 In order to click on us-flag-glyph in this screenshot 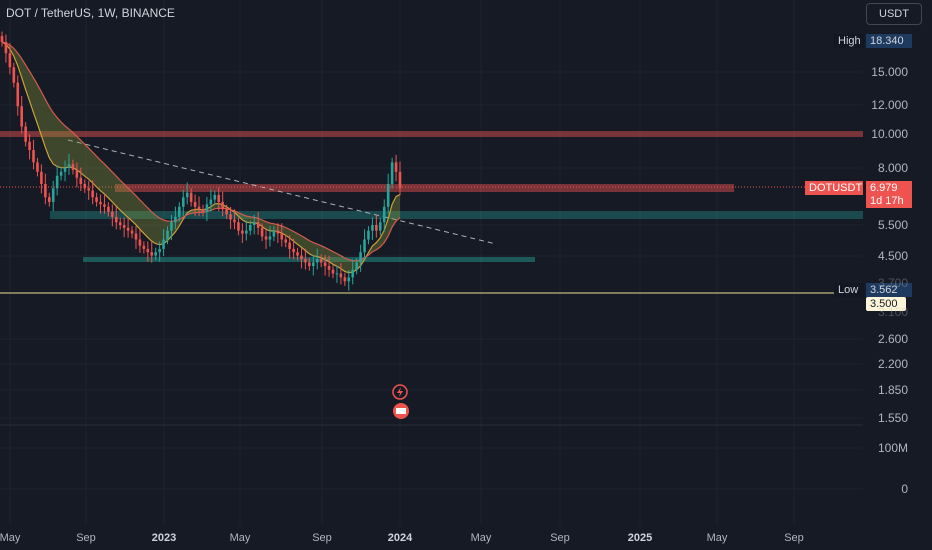, I will do `click(401, 411)`.